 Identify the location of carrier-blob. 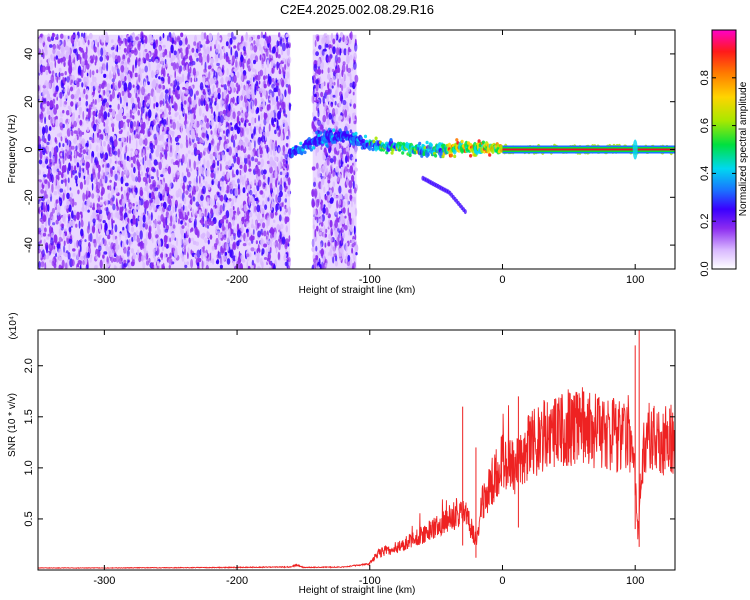
(302, 153).